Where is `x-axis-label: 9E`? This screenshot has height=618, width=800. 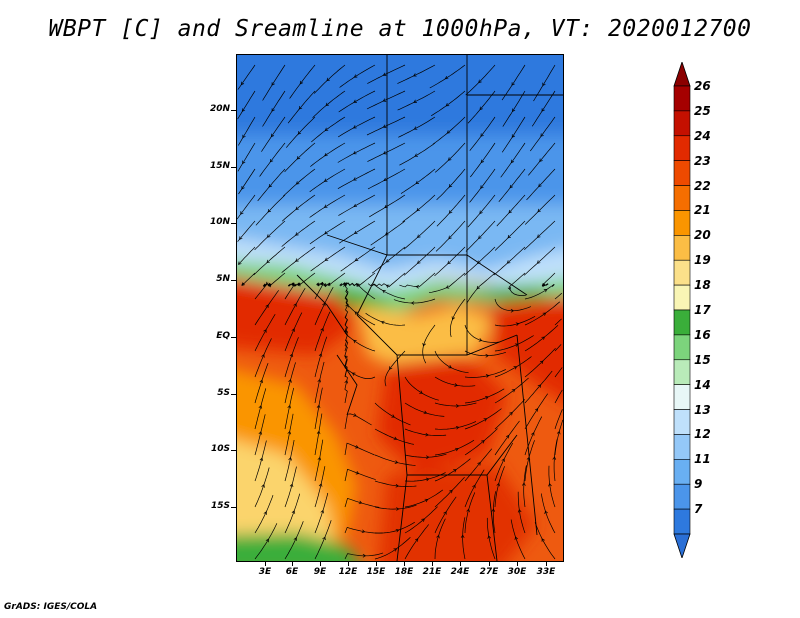 x-axis-label: 9E is located at coordinates (320, 572).